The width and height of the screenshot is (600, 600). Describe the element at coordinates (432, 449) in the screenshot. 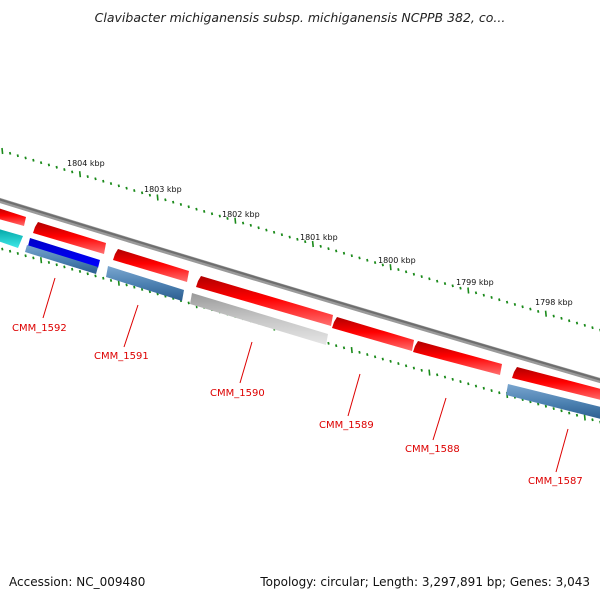

I see `gene-label-cmm-1588: CMM_1588` at that location.